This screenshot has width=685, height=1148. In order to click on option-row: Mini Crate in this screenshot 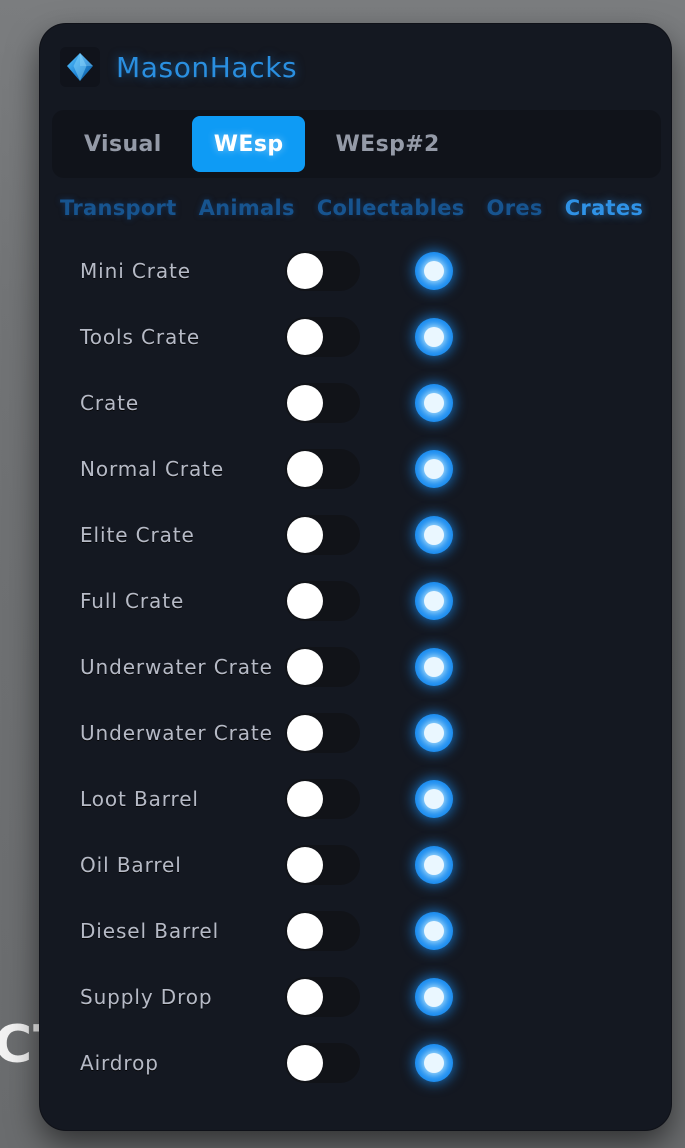, I will do `click(355, 271)`.